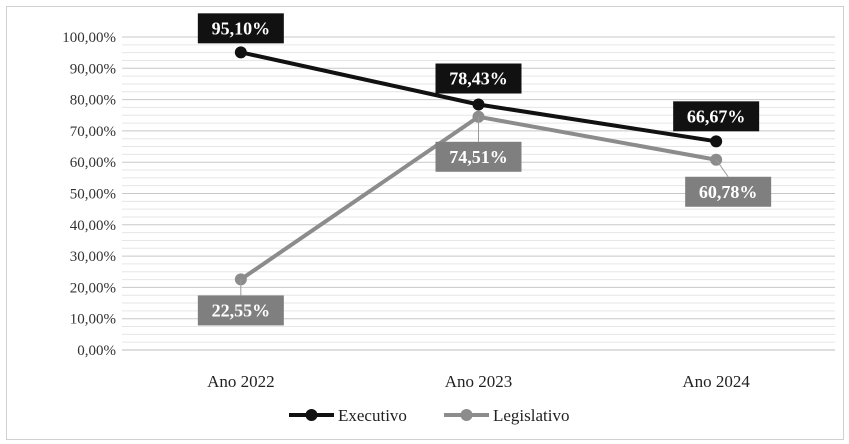  Describe the element at coordinates (722, 168) in the screenshot. I see `data-label-leader` at that location.